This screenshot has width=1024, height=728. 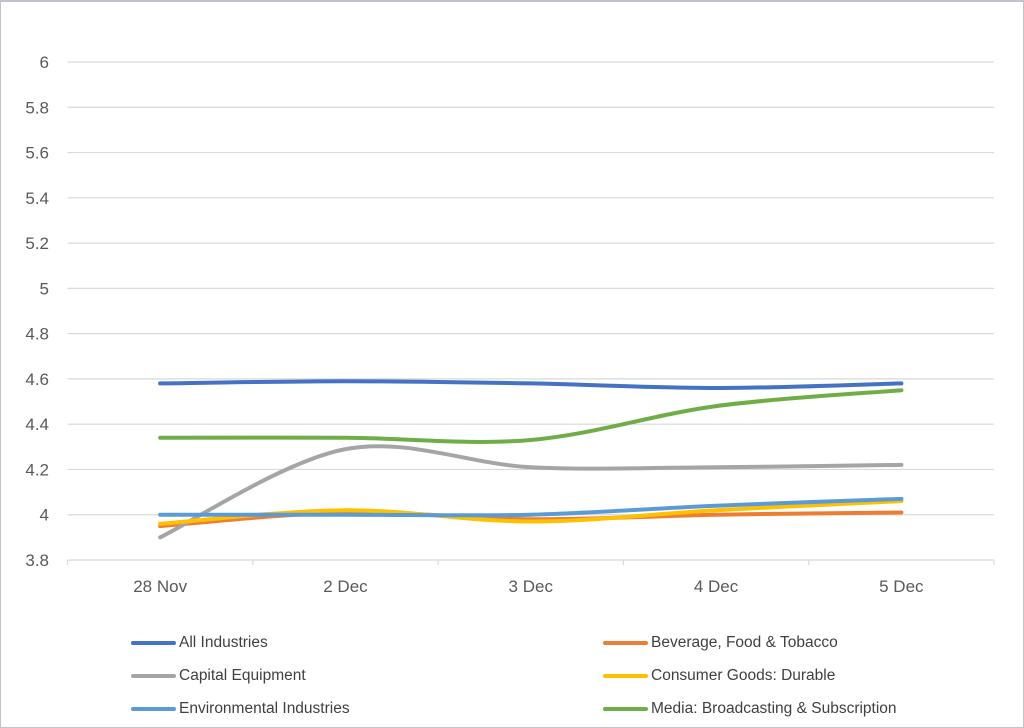 I want to click on y-axis-tick-label-5: 5, so click(x=44, y=288).